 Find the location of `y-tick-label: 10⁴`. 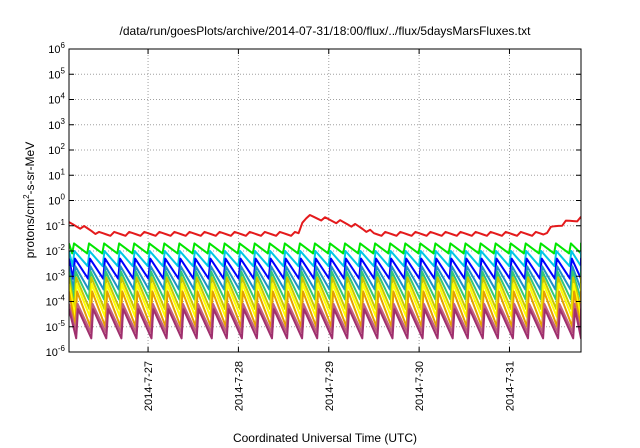

y-tick-label: 10⁴ is located at coordinates (56, 99).